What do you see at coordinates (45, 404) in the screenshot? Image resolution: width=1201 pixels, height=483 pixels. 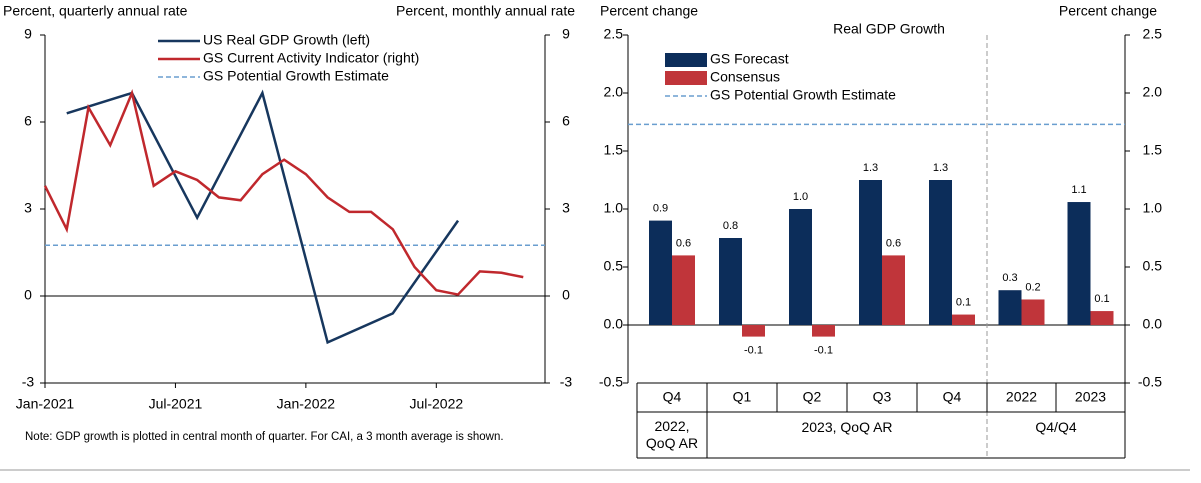 I see `x-tick-label: Jan-2021` at bounding box center [45, 404].